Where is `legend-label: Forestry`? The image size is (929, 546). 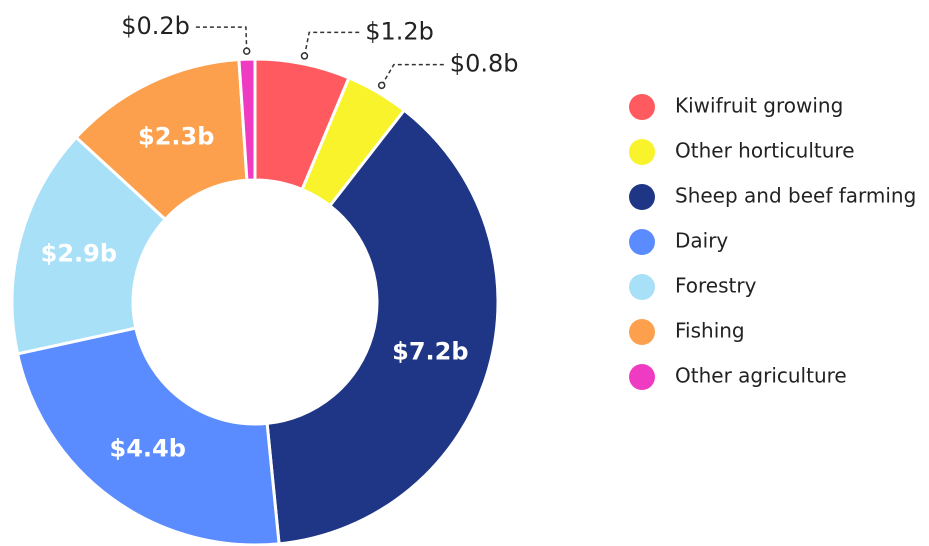 legend-label: Forestry is located at coordinates (716, 286).